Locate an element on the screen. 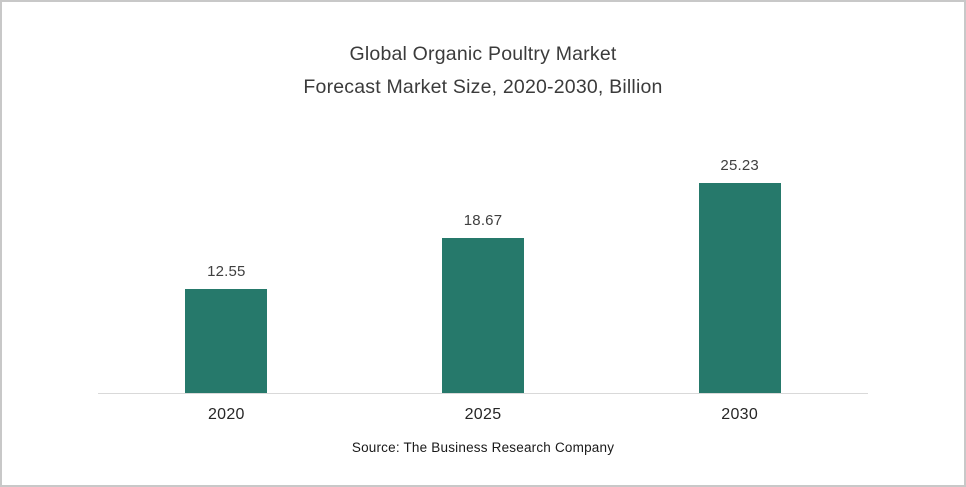 Image resolution: width=966 pixels, height=487 pixels. bar-column: 12.55 is located at coordinates (226, 263).